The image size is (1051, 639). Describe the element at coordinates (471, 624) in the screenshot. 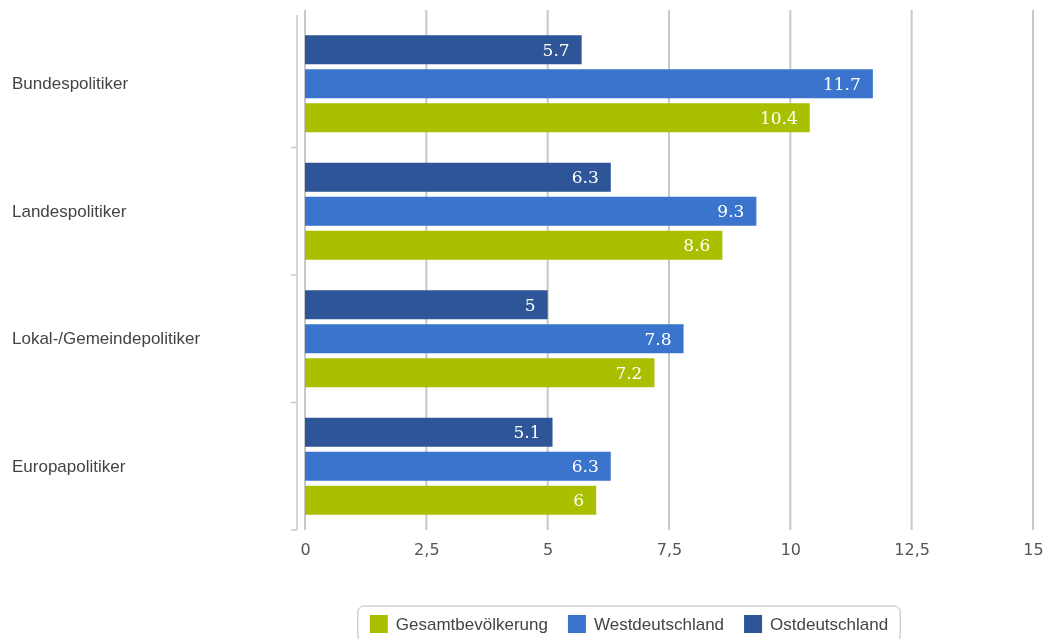

I see `legend-label: Gesamtbevölkerung` at that location.